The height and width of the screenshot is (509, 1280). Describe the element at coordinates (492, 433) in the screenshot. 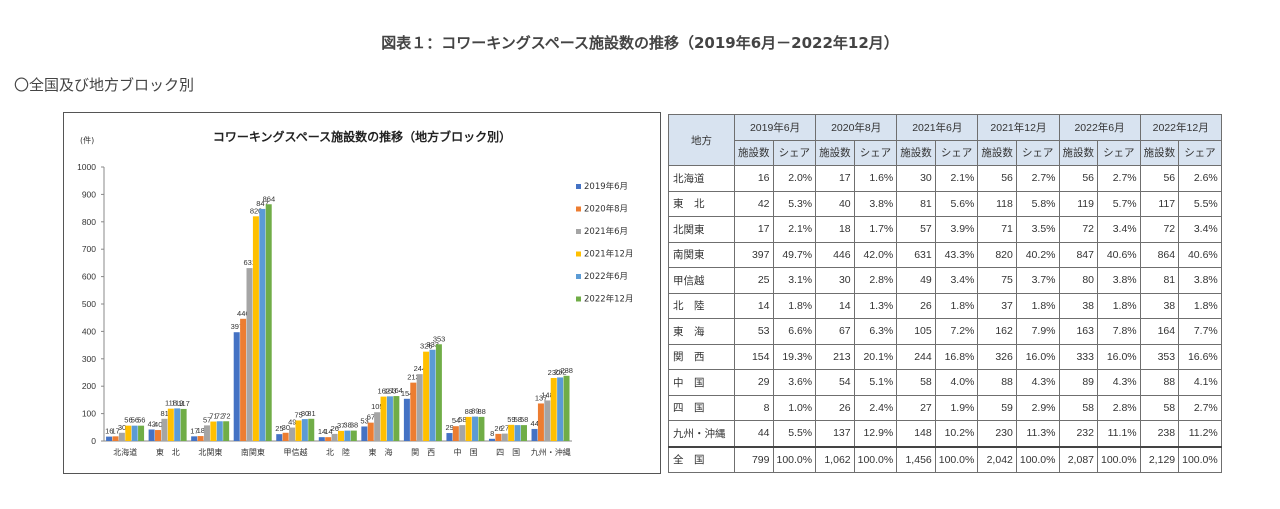

I see `data-label: 8` at that location.